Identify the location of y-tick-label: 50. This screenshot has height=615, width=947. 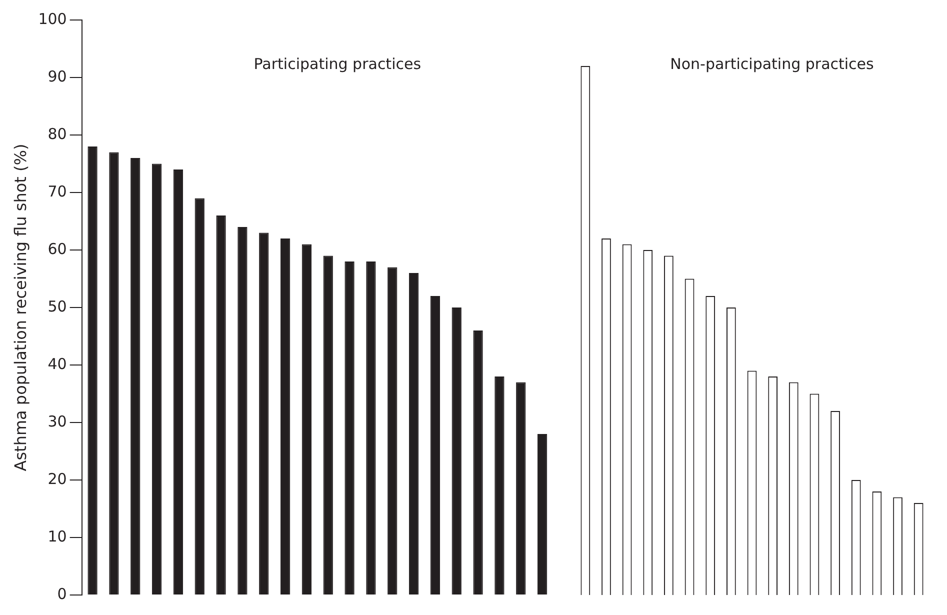
(57, 306).